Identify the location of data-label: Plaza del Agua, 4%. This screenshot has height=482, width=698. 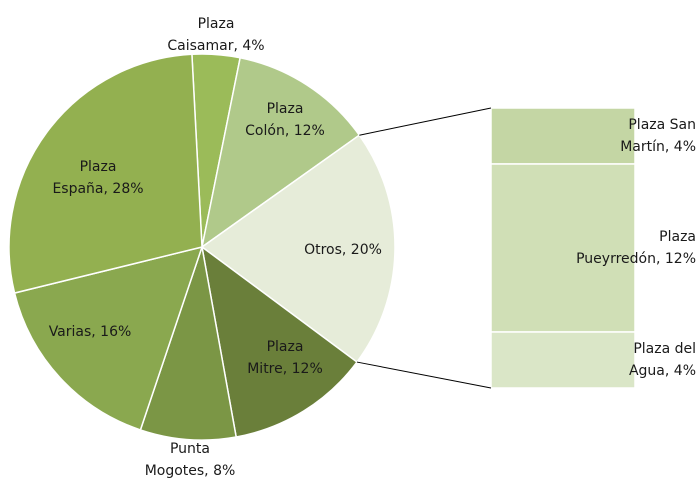
(662, 360).